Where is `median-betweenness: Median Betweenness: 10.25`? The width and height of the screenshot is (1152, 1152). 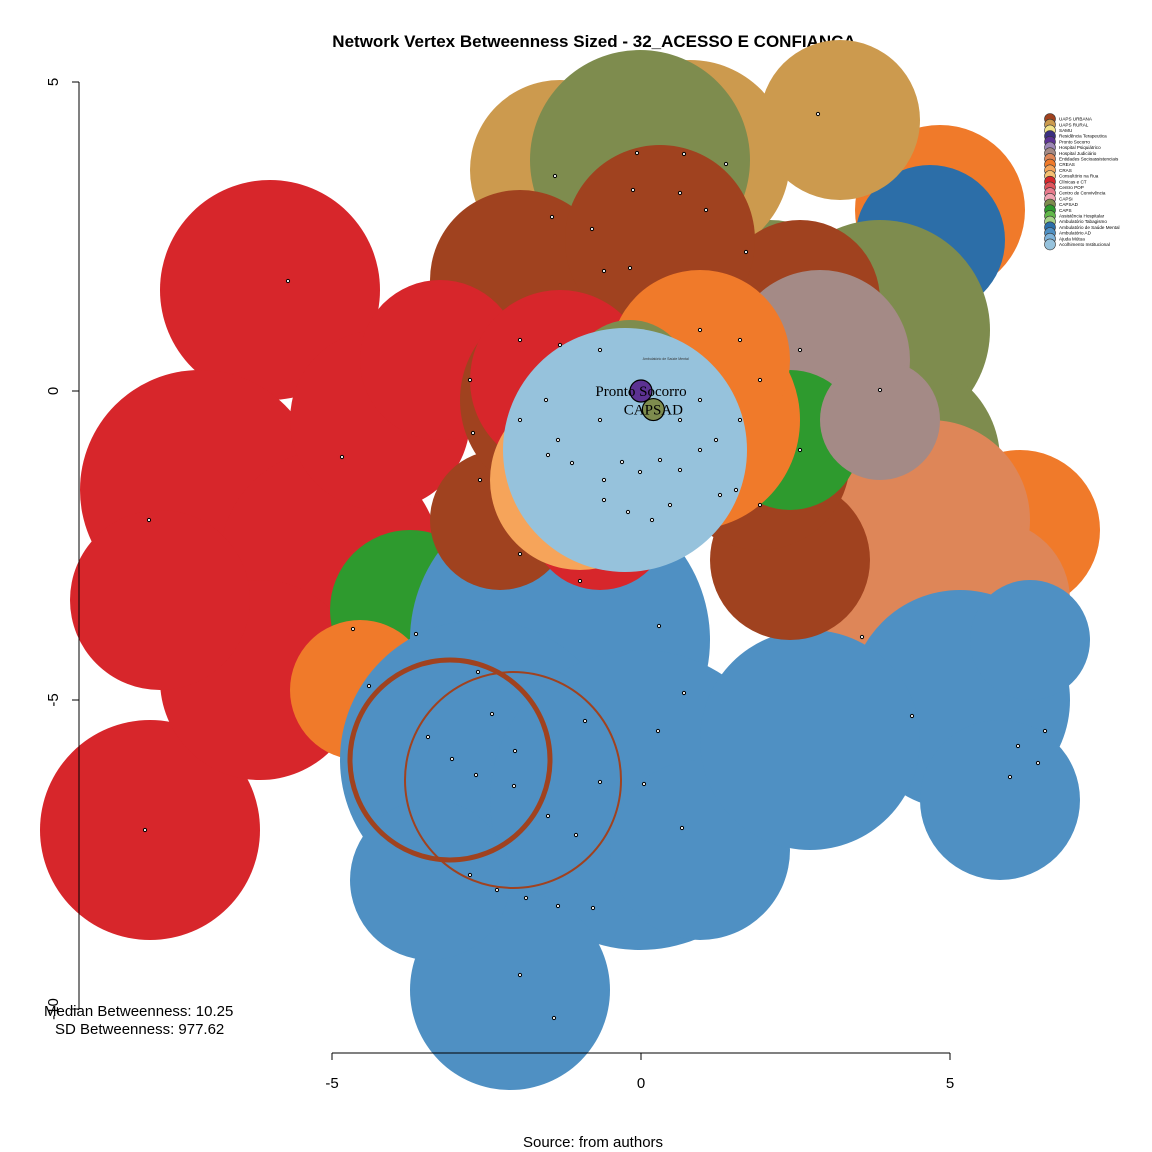 median-betweenness: Median Betweenness: 10.25 is located at coordinates (138, 1011).